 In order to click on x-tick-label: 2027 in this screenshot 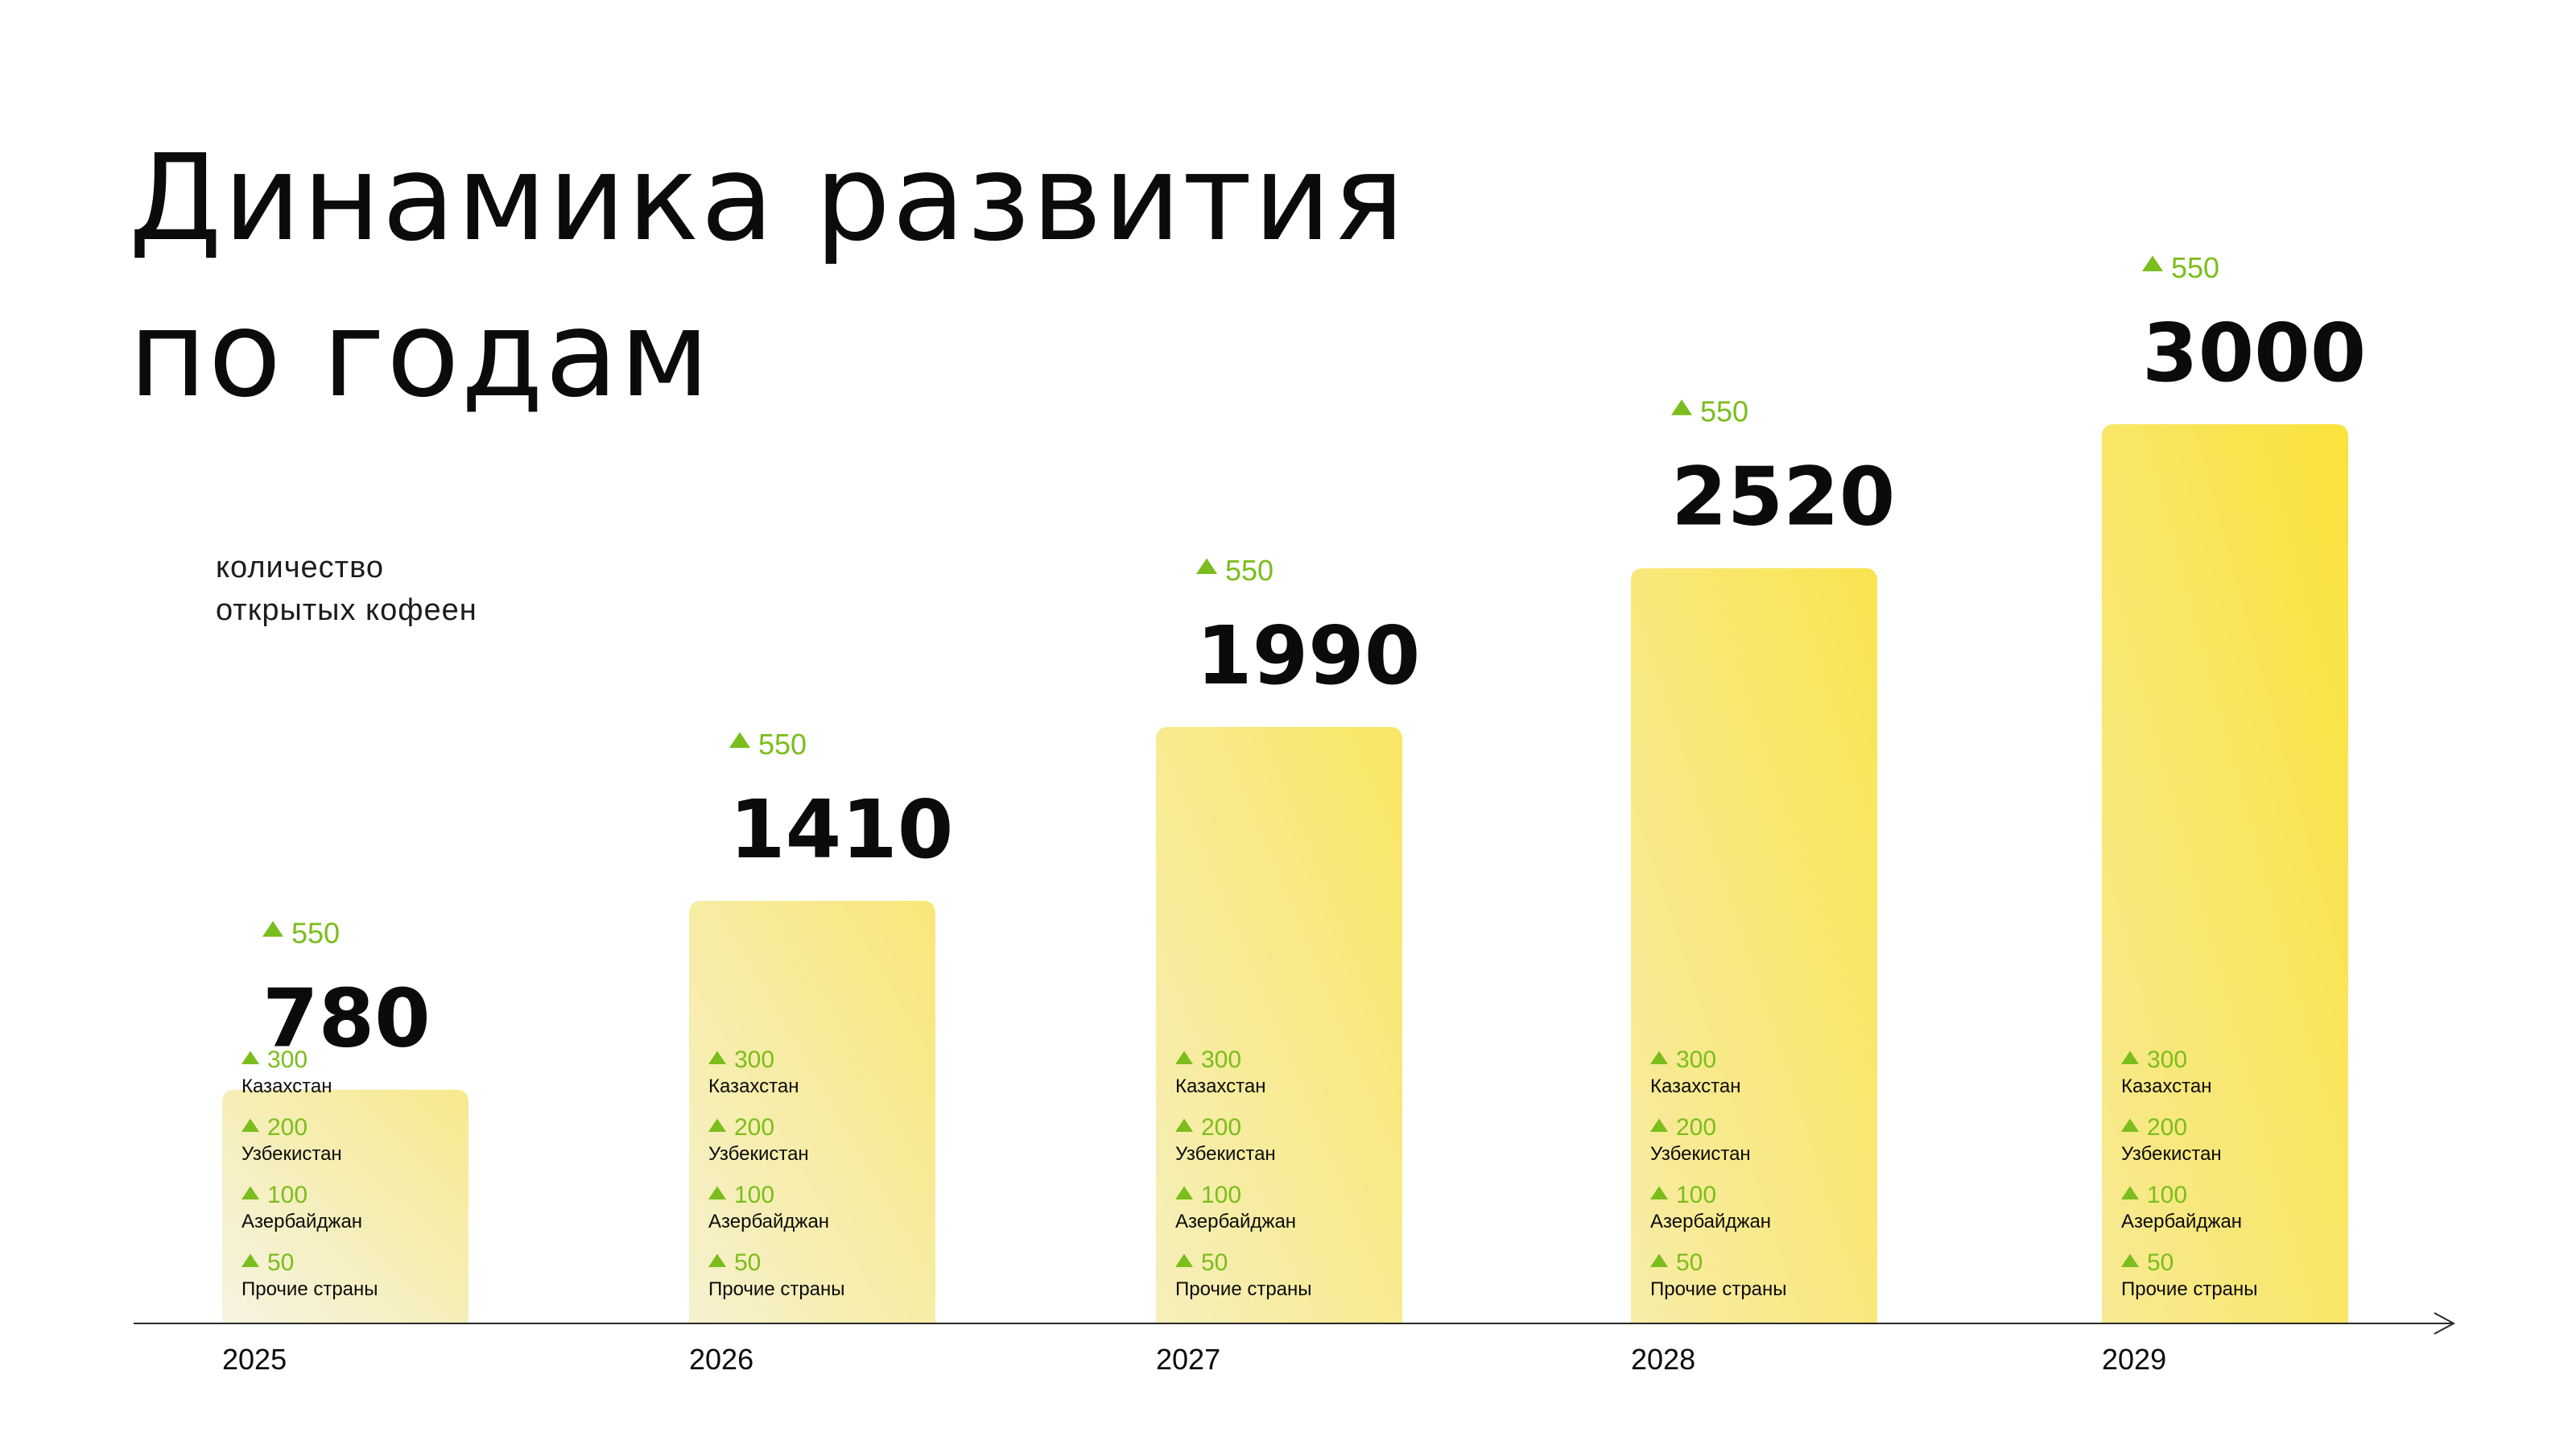, I will do `click(1188, 1359)`.